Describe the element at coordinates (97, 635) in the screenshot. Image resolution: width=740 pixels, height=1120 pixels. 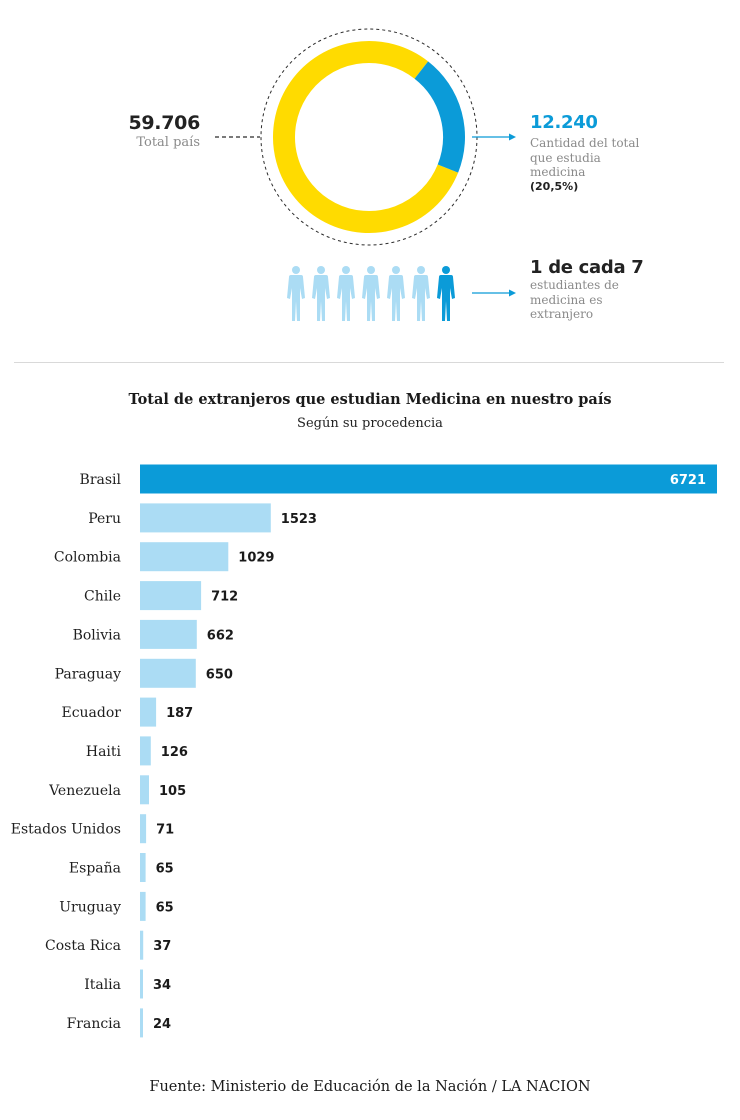
I see `bar-category-label: Bolivia` at that location.